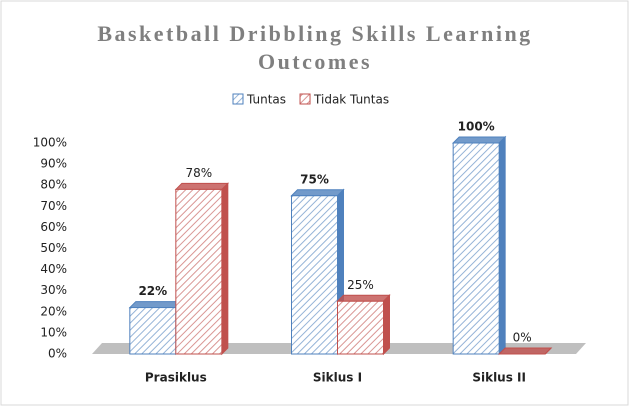  I want to click on y-tick-label: 10%, so click(53, 332).